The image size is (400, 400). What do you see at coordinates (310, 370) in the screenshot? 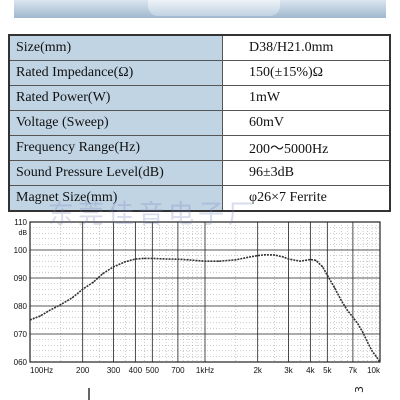
I see `x-tick-label: 4k` at bounding box center [310, 370].